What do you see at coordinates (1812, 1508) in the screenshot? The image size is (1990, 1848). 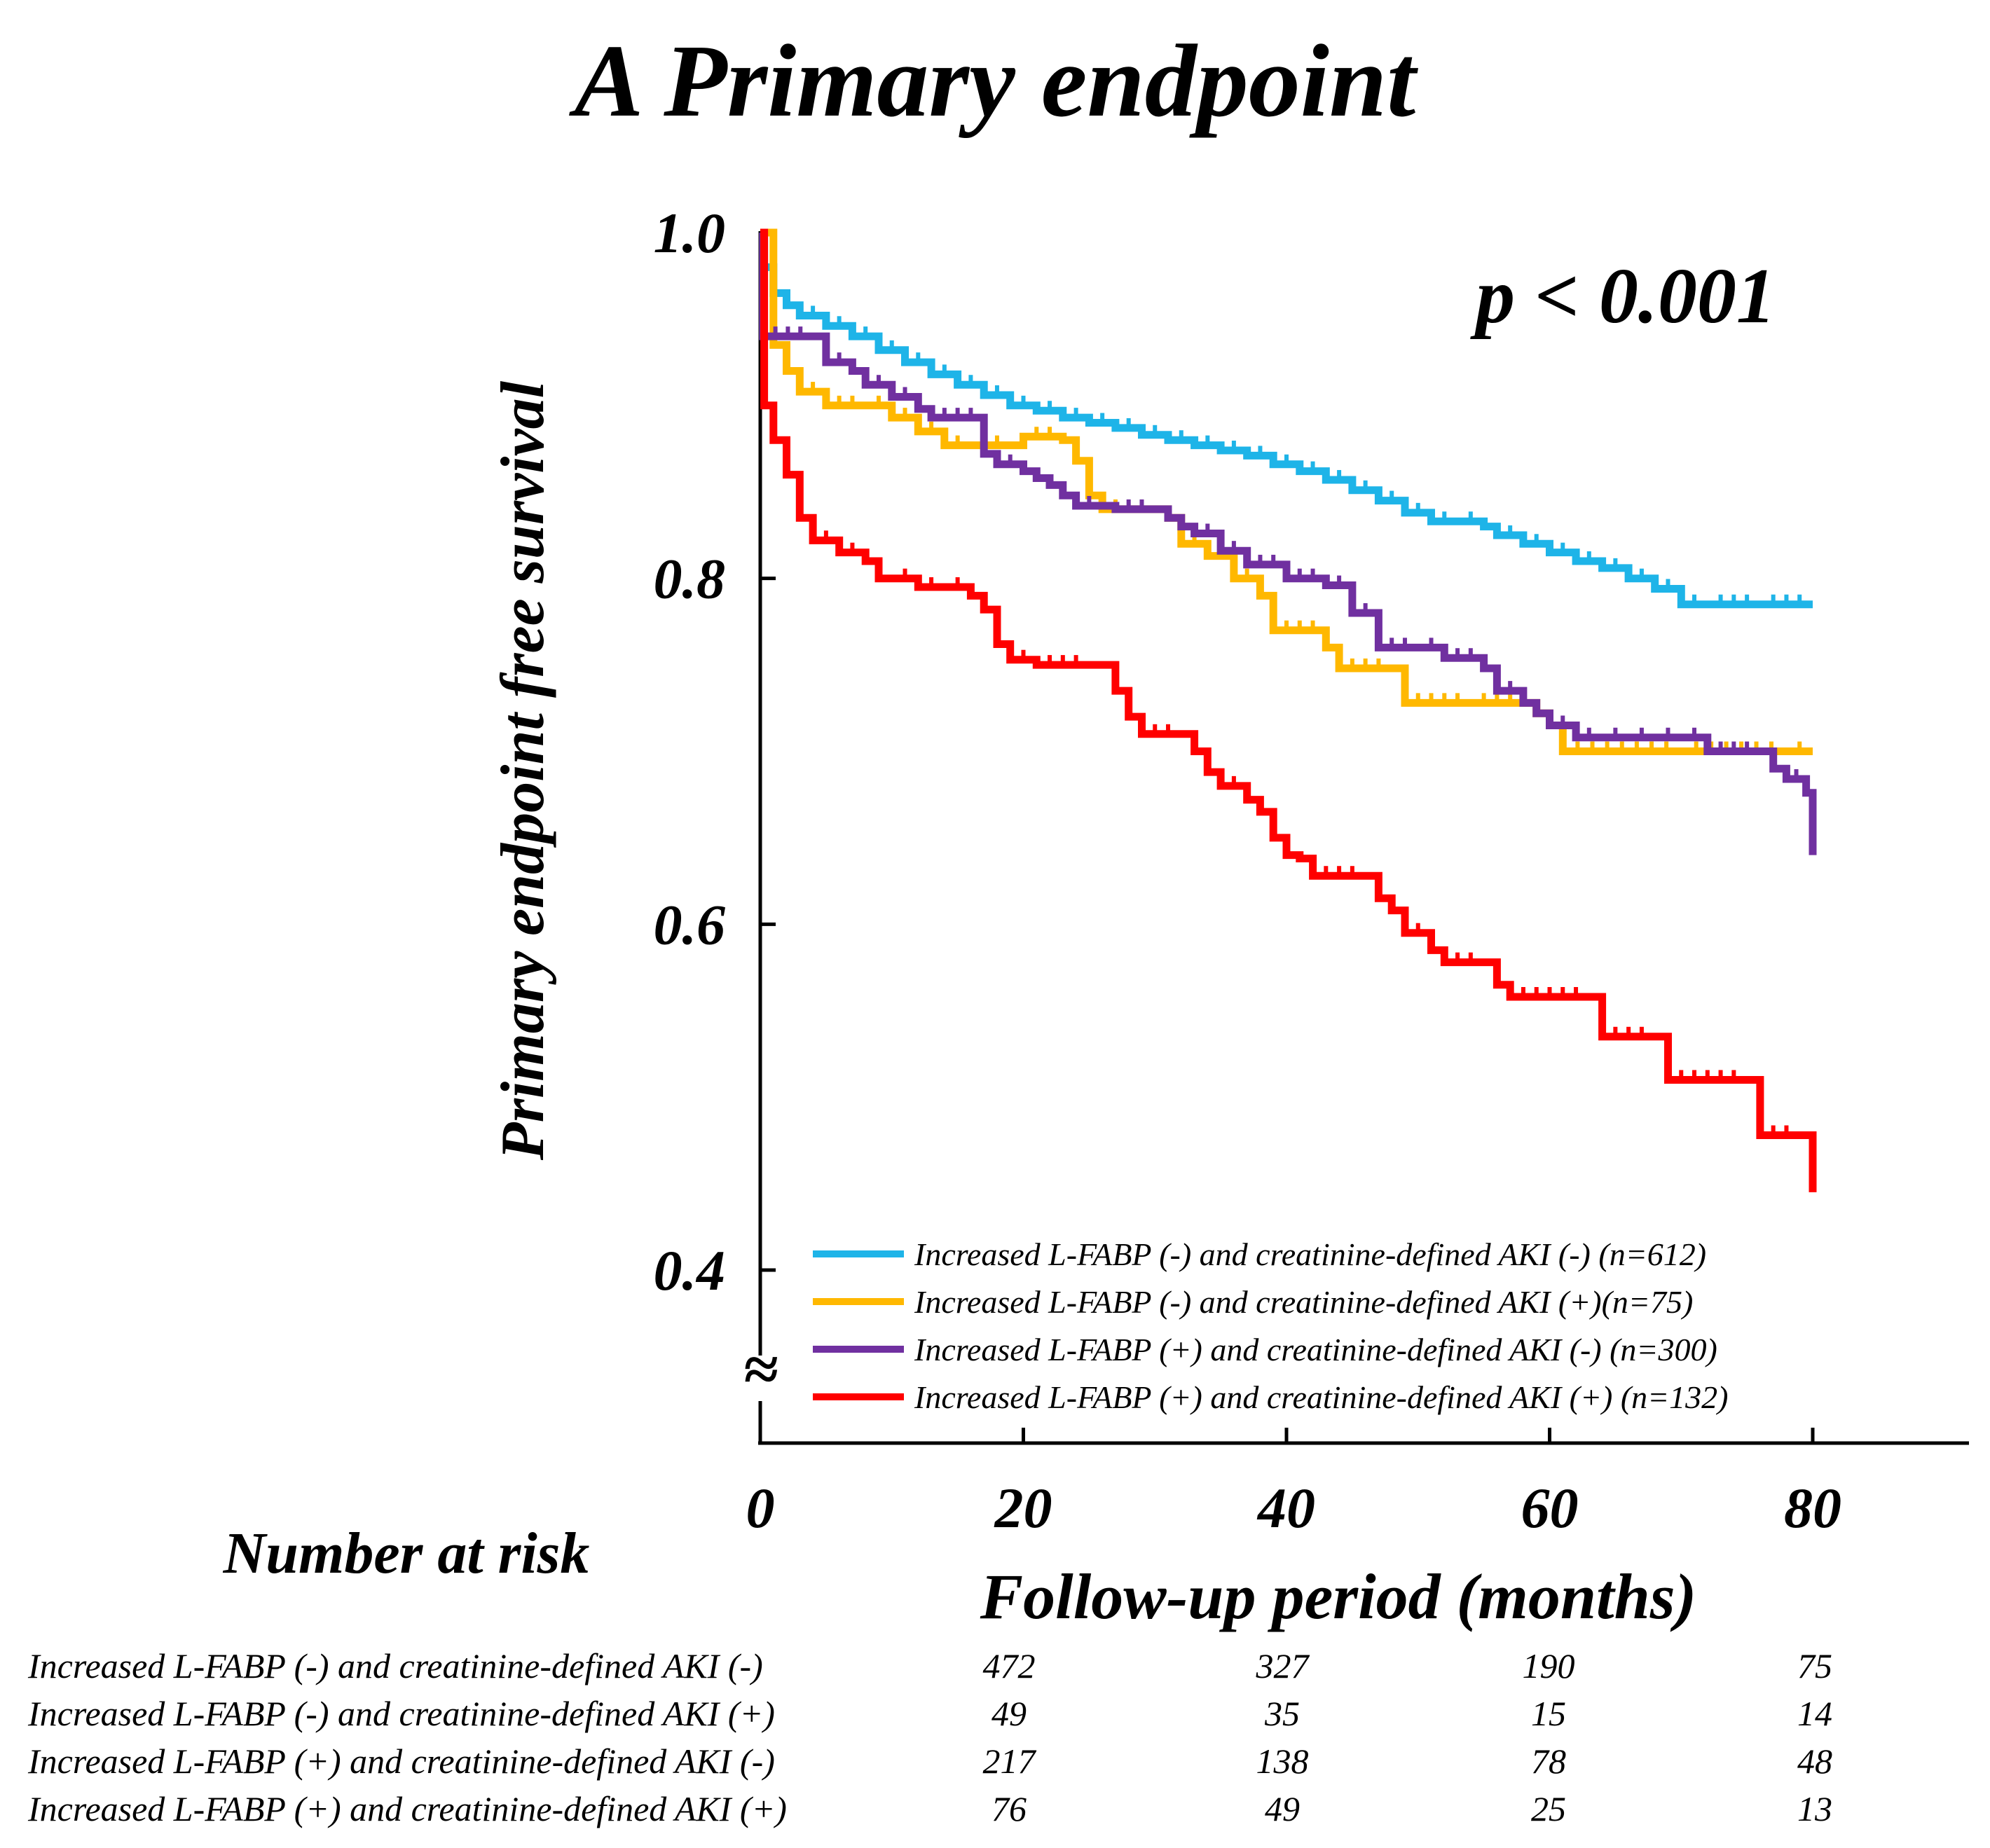 I see `x-tick-label: 80` at bounding box center [1812, 1508].